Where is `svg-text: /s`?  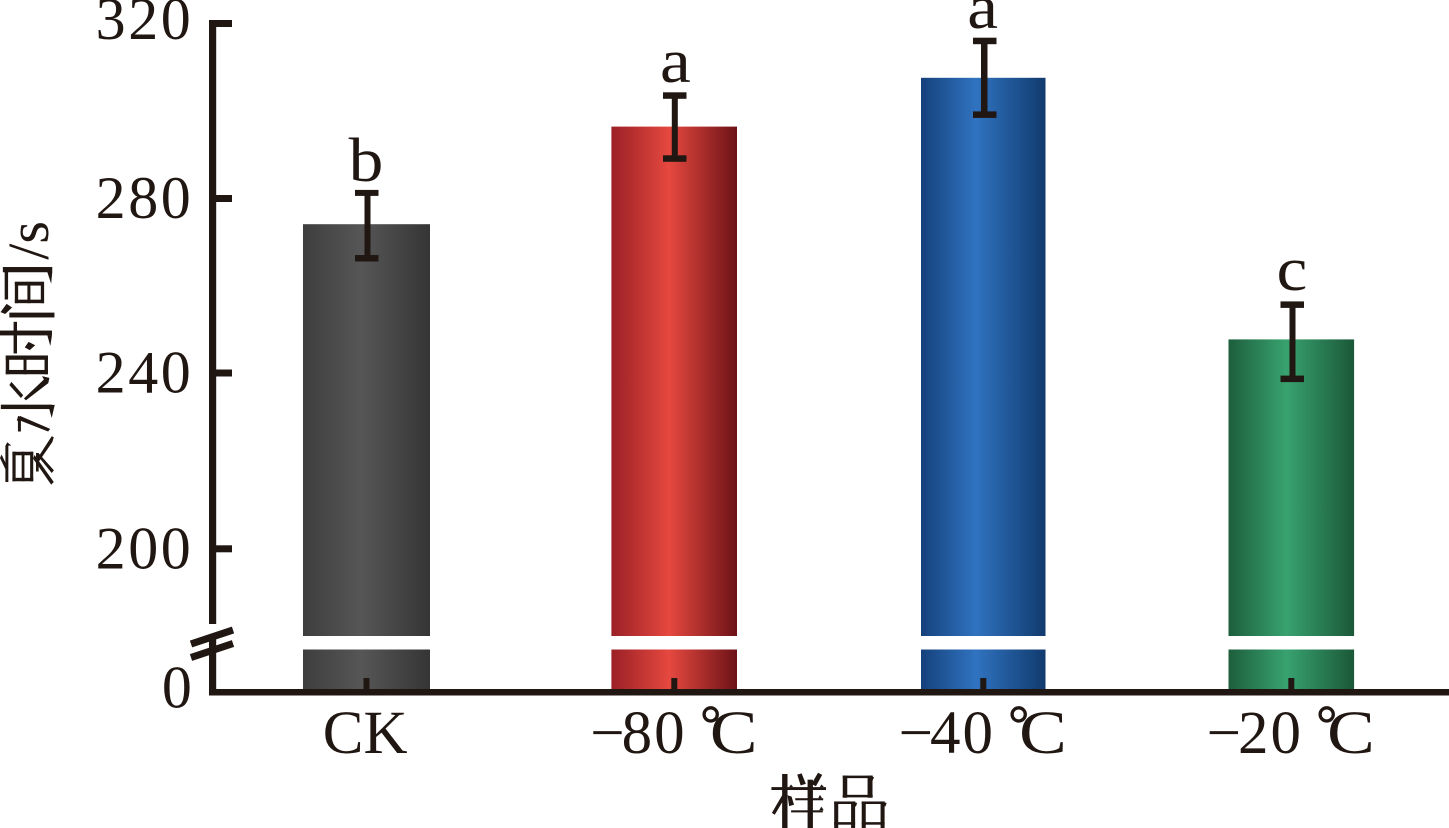
svg-text: /s is located at coordinates (30, 240).